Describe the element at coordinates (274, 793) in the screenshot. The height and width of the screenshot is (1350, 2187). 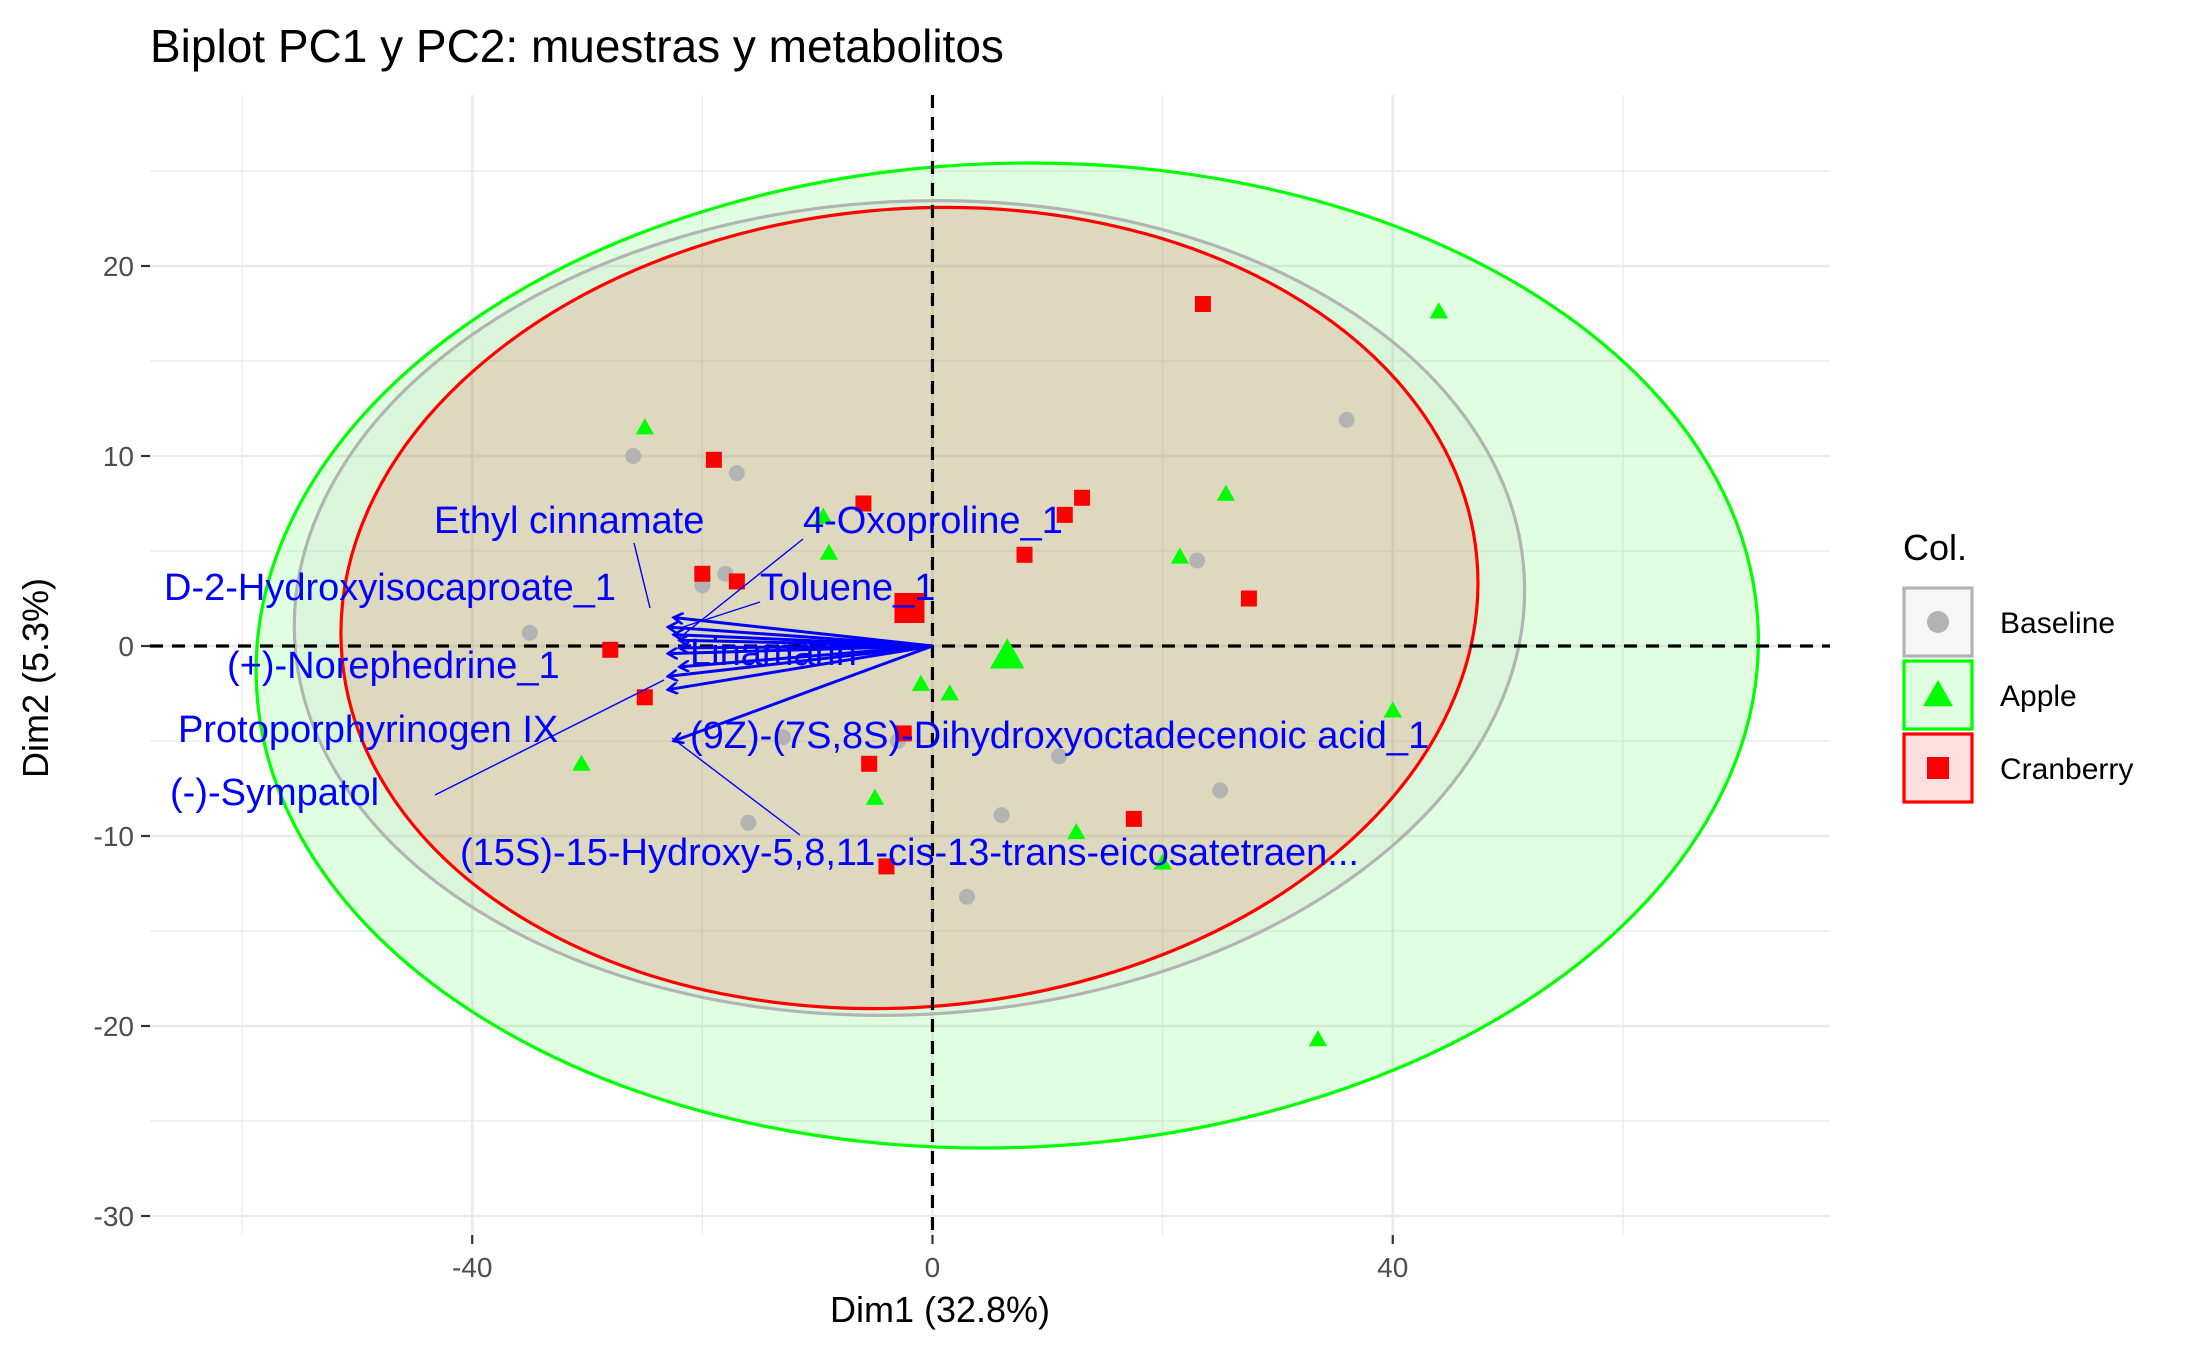
I see `variable-label: (-)-Sympatol` at that location.